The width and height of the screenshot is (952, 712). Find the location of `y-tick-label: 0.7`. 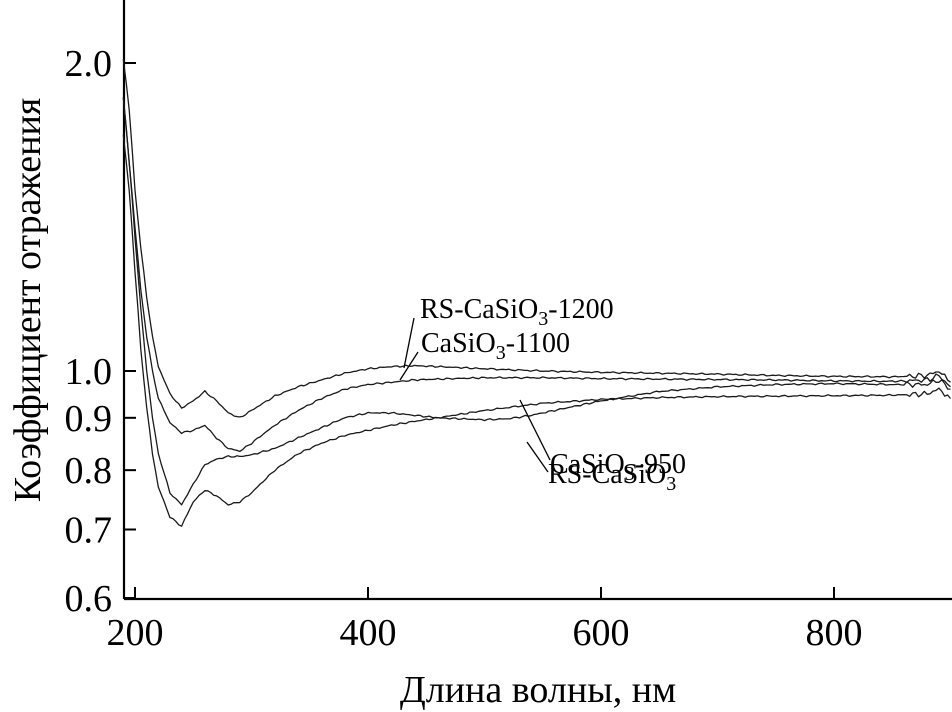

y-tick-label: 0.7 is located at coordinates (89, 530).